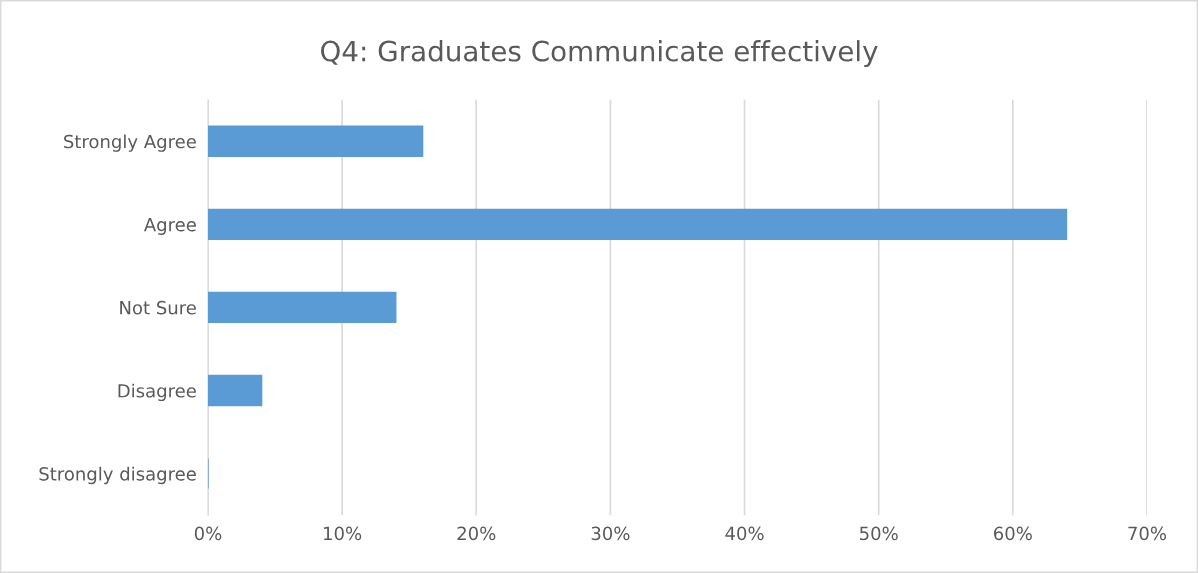 The height and width of the screenshot is (573, 1198). I want to click on x-tick-label: 70%, so click(1147, 533).